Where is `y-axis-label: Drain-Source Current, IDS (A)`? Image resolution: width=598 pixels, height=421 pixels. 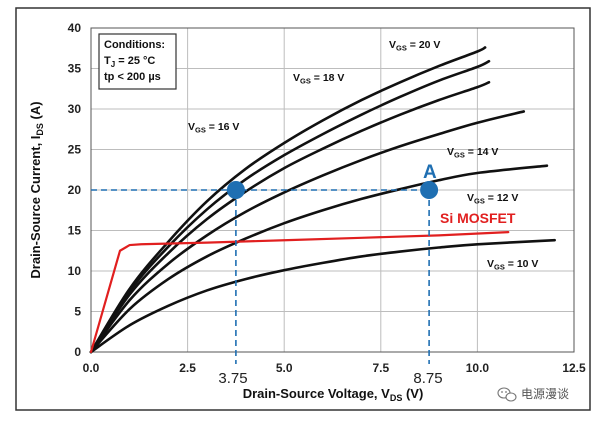 y-axis-label: Drain-Source Current, IDS (A) is located at coordinates (36, 189).